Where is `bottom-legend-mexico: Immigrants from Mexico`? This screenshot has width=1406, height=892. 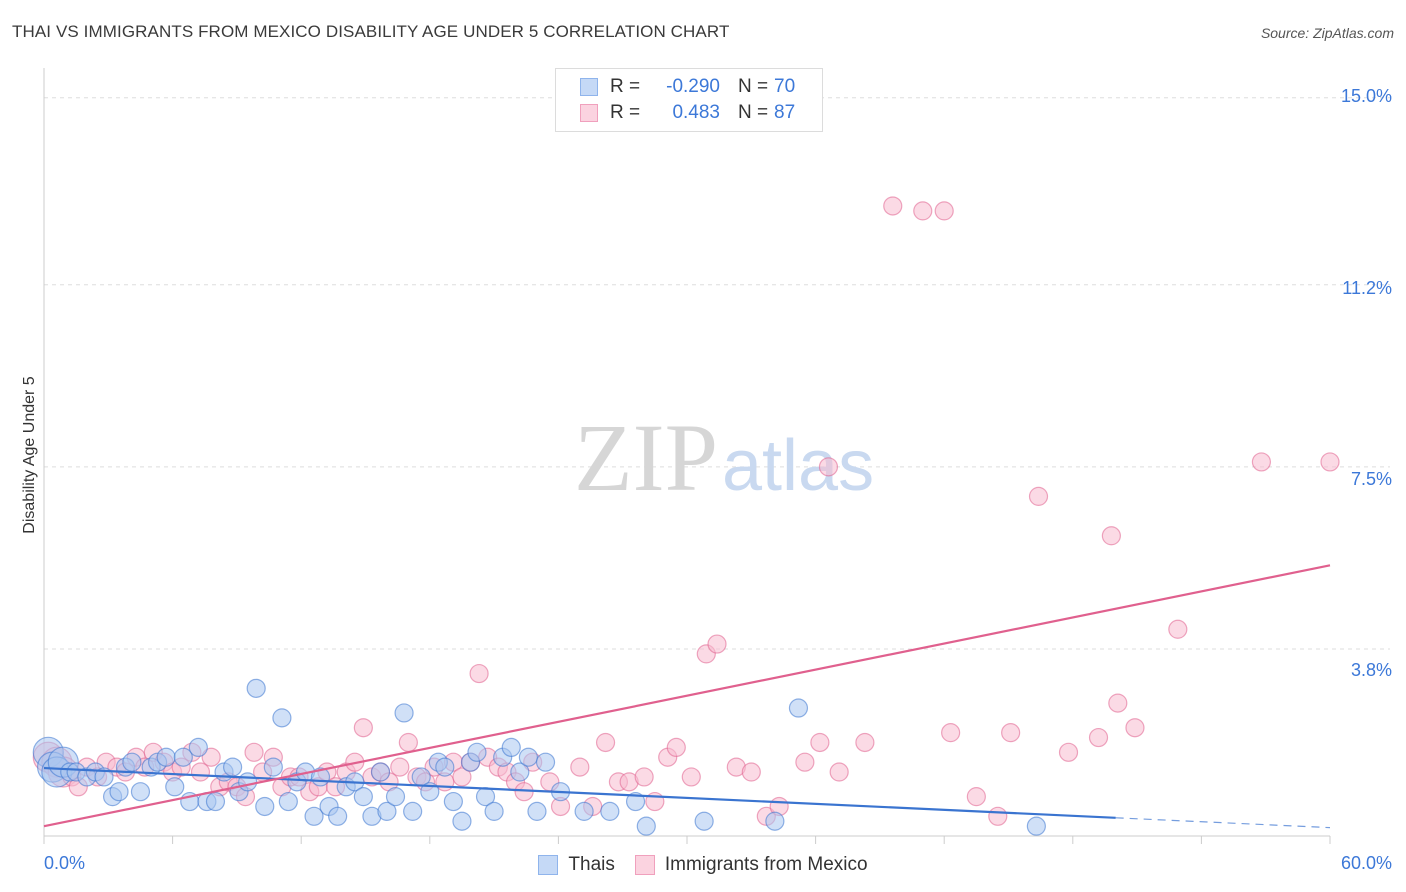 bottom-legend-mexico: Immigrants from Mexico is located at coordinates (751, 865).